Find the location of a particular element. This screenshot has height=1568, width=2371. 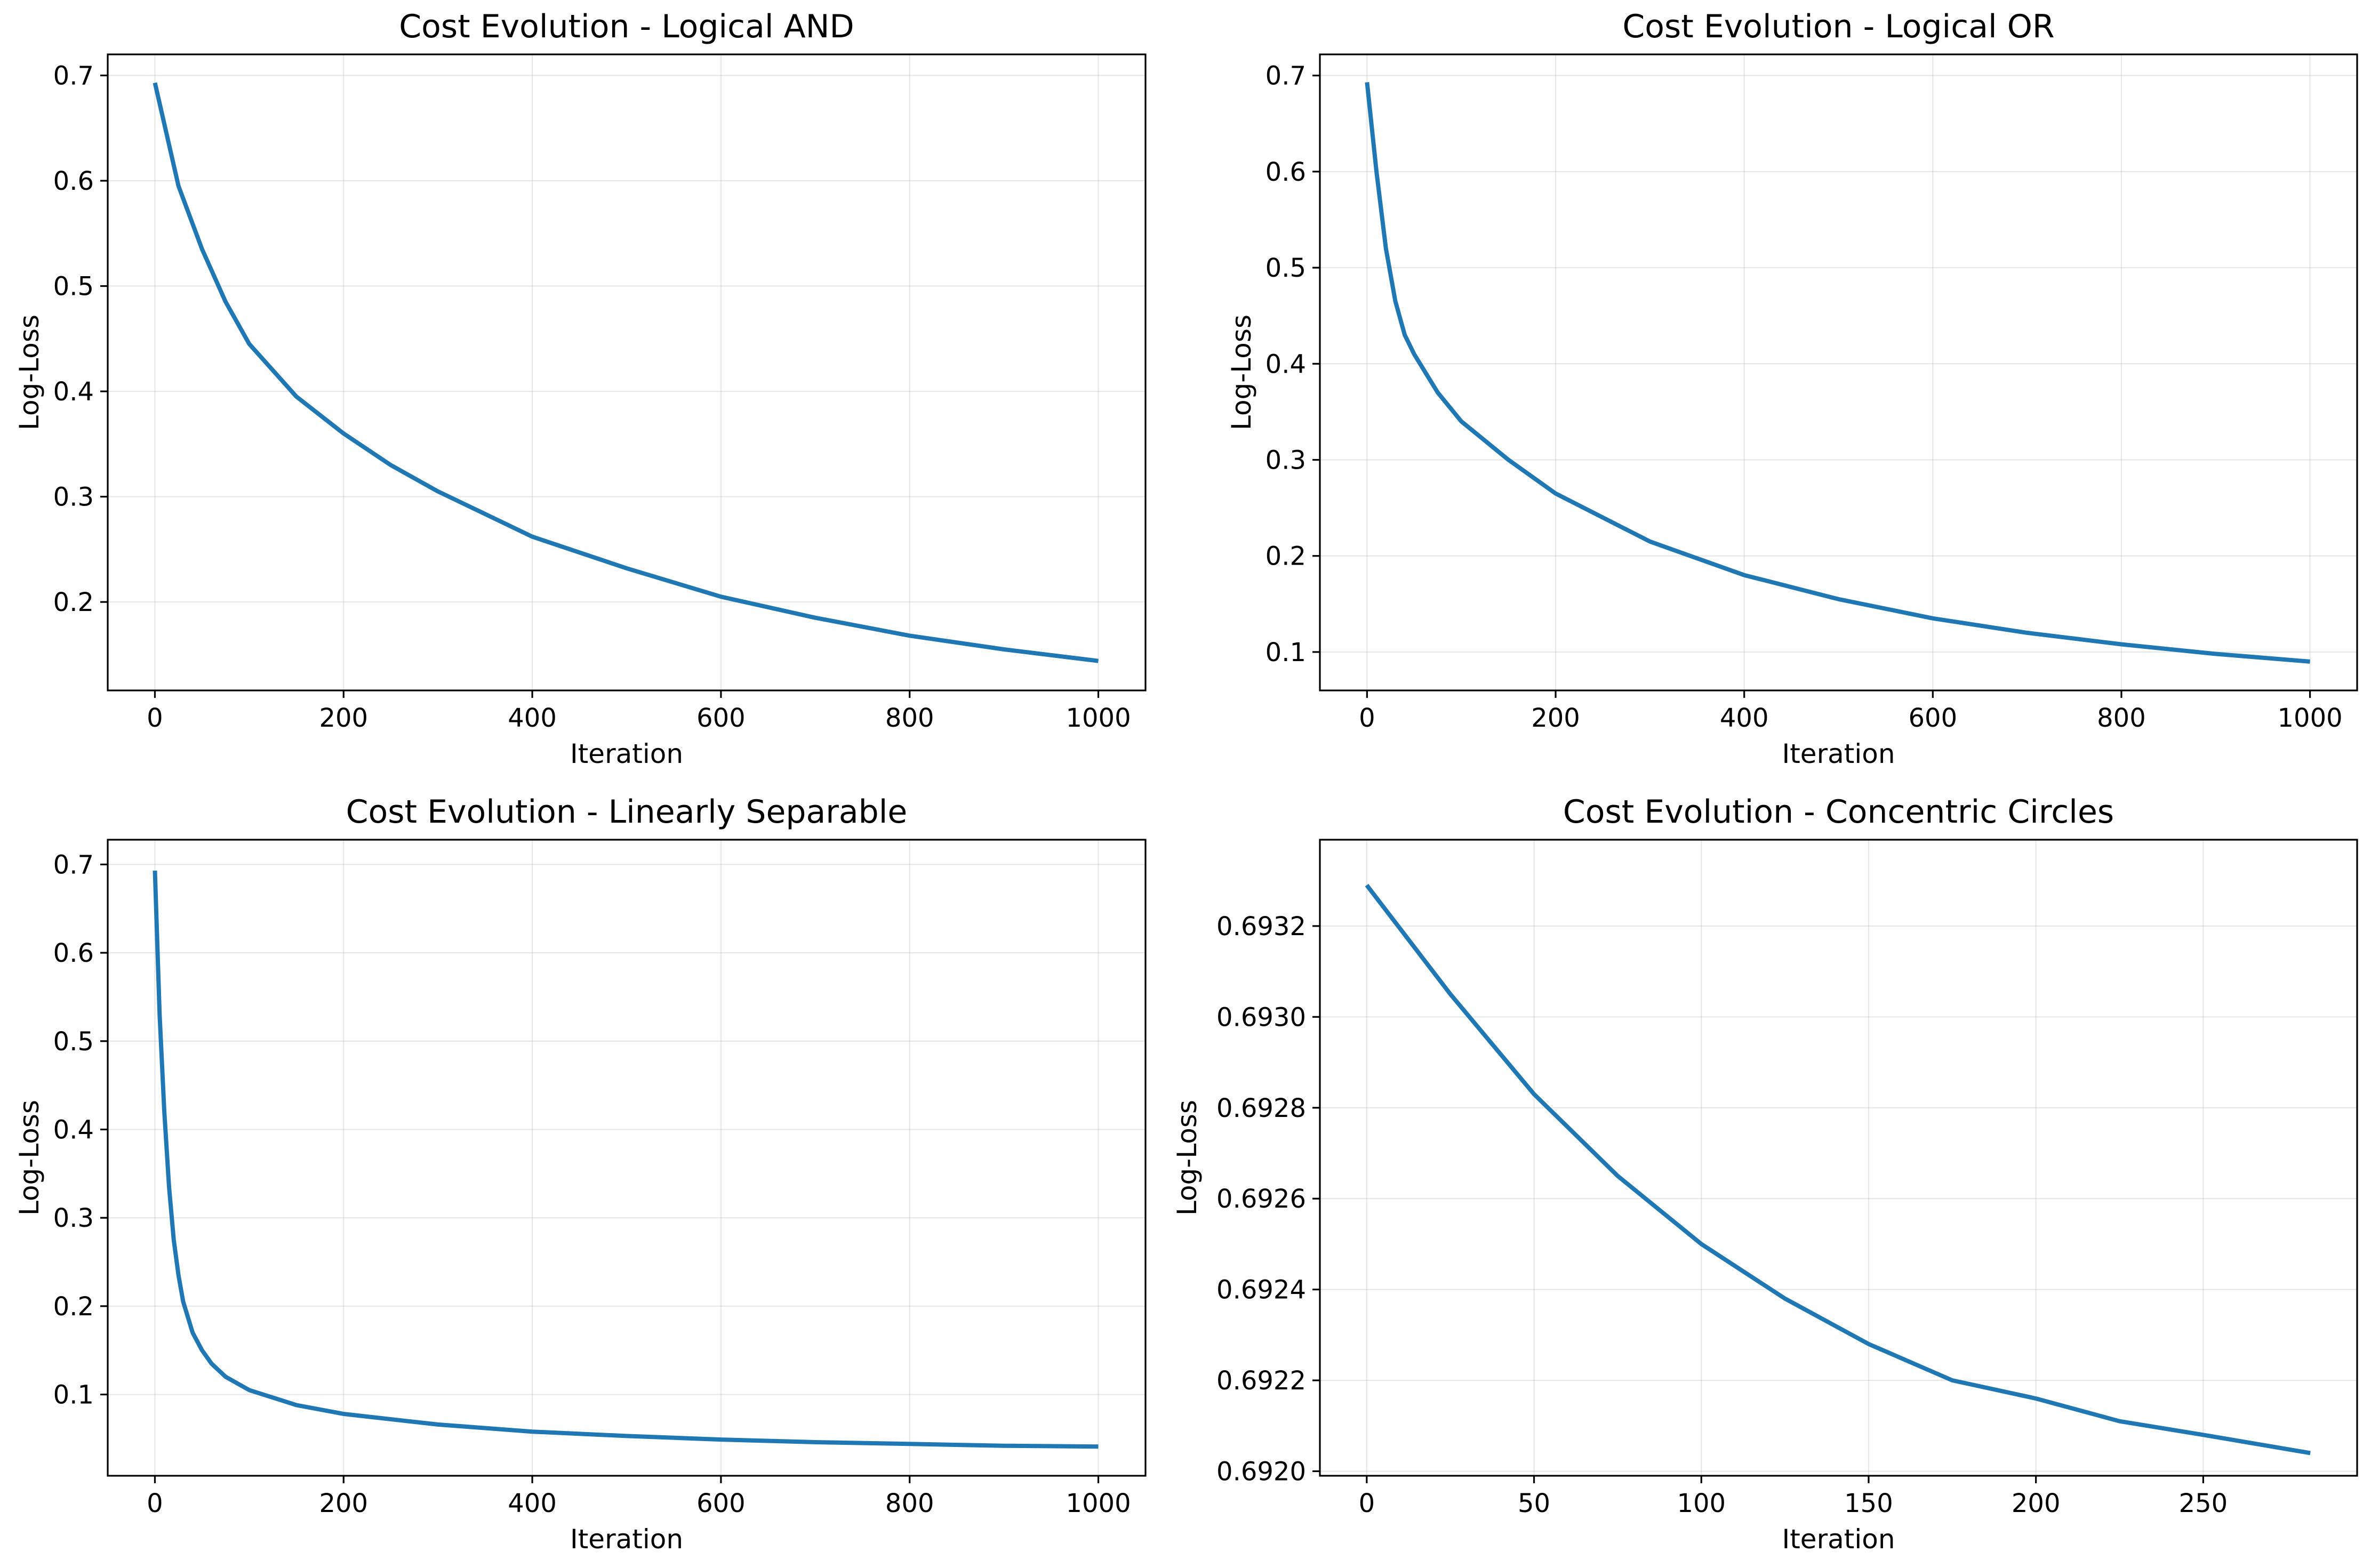

chart-title: Cost Evolution - Linearly Separable is located at coordinates (627, 812).